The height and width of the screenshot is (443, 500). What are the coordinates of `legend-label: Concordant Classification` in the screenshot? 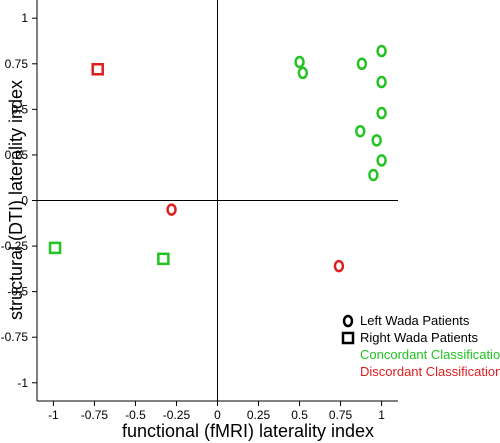 It's located at (430, 354).